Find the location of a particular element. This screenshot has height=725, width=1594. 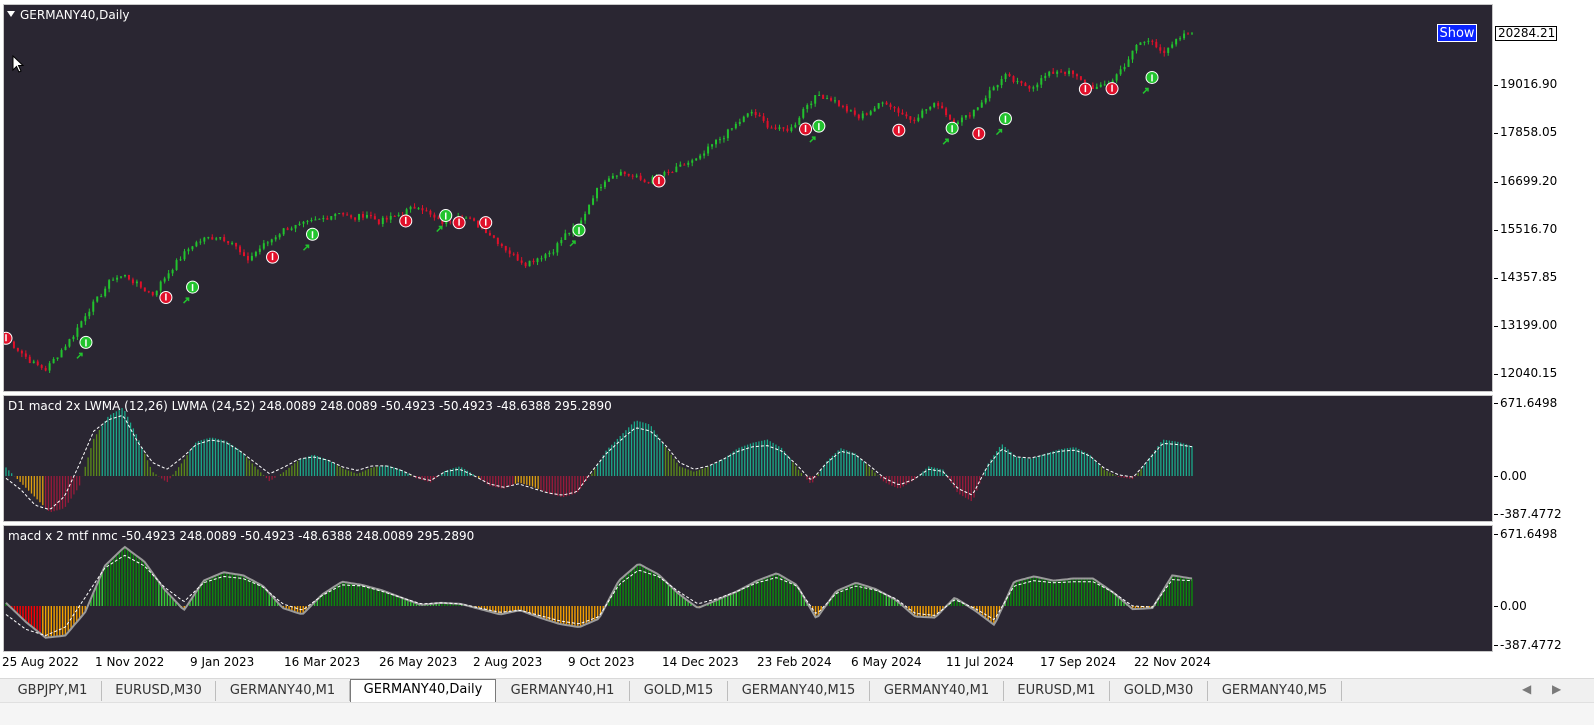

chart-tab: GOLD,M30 is located at coordinates (1159, 691).